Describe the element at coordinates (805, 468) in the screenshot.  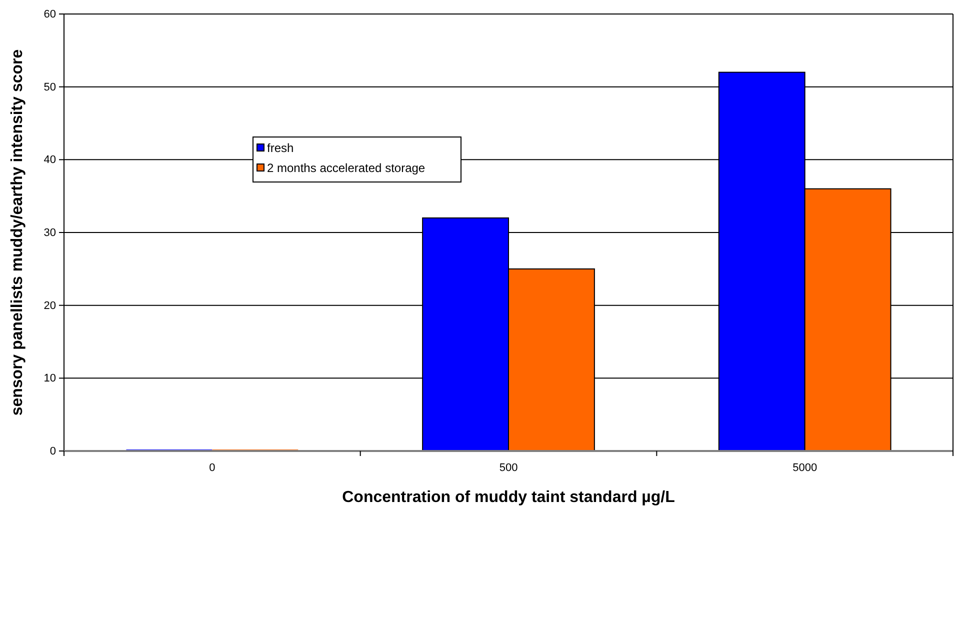
I see `x-tick-label: 5000` at that location.